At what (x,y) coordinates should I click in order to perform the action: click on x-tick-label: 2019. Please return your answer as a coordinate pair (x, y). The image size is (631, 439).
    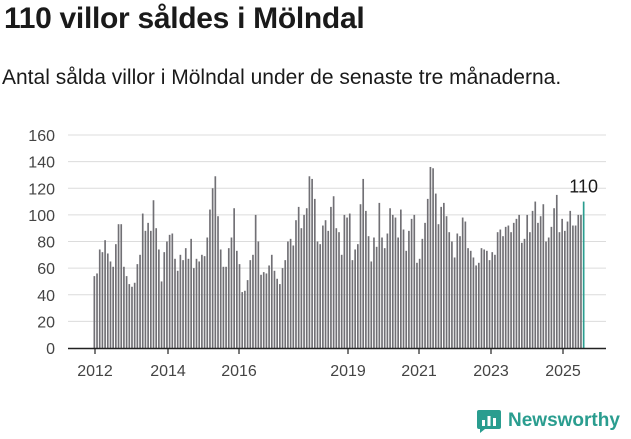
    Looking at the image, I should click on (348, 371).